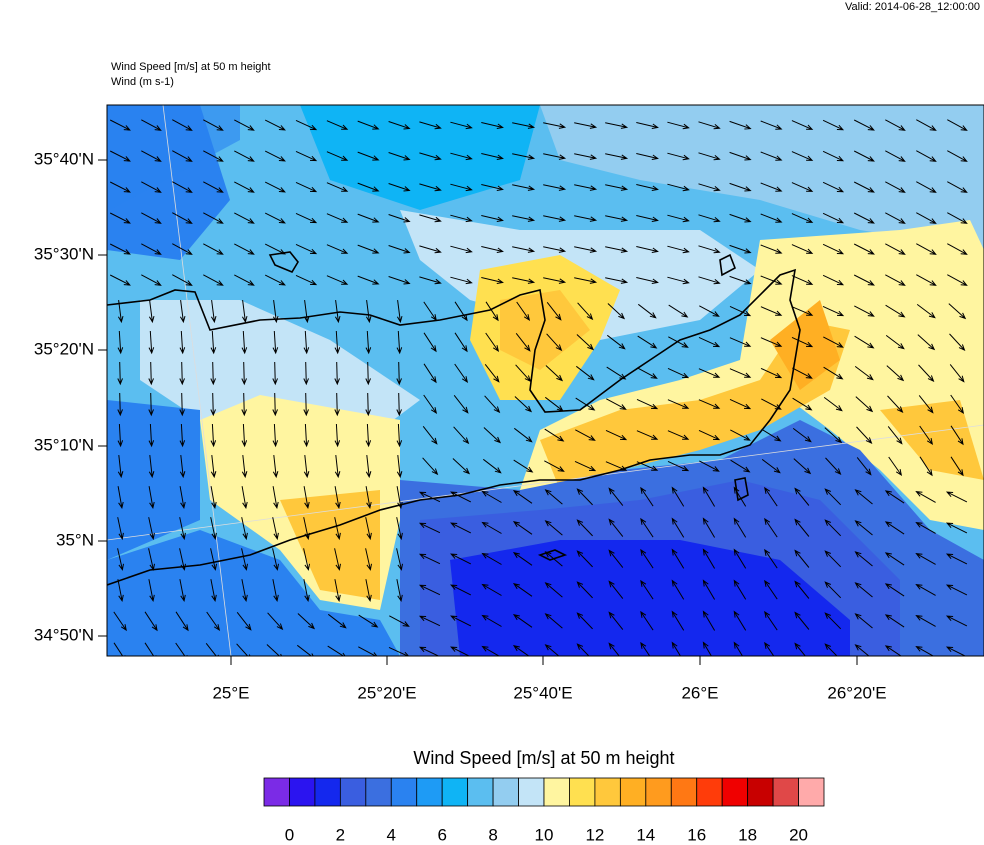 The image size is (984, 845). Describe the element at coordinates (912, 7) in the screenshot. I see `valid-time: Valid: 2014-06-28_12:00:00` at that location.